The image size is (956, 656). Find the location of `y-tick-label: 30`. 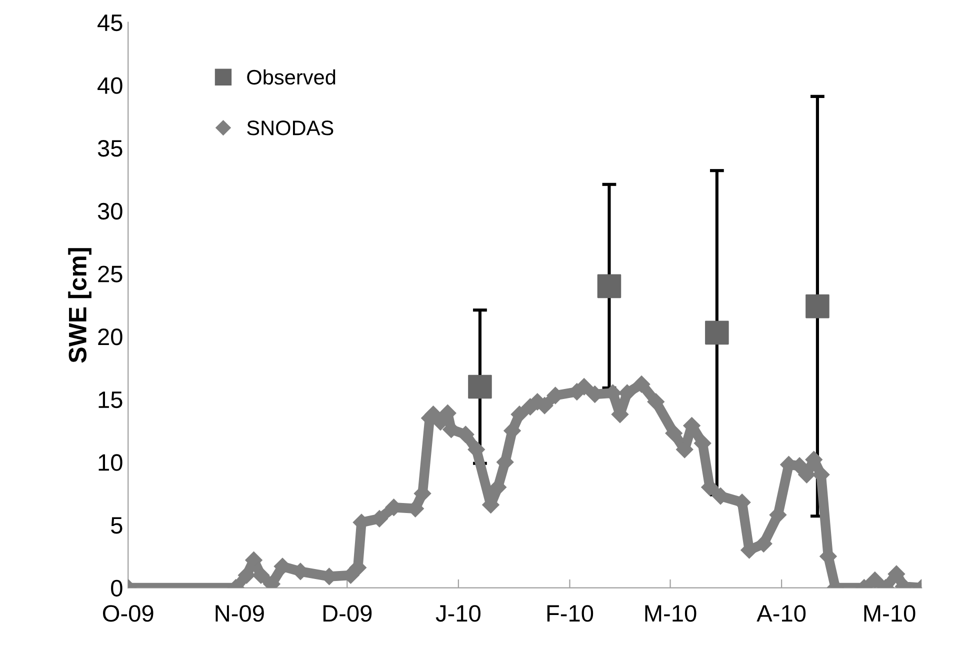

y-tick-label: 30 is located at coordinates (110, 211).